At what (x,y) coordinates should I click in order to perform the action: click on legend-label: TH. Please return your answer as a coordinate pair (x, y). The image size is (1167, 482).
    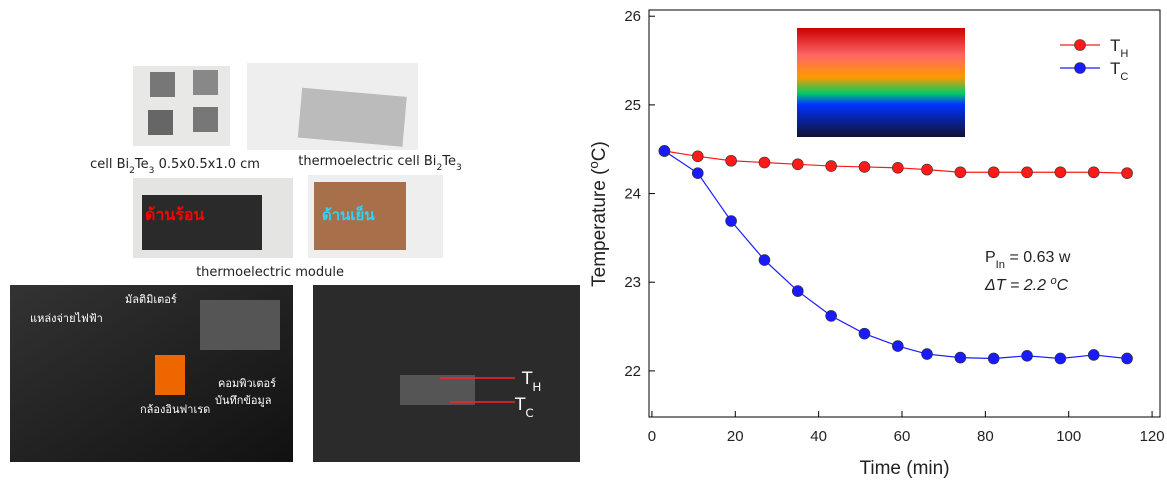
    Looking at the image, I should click on (1119, 48).